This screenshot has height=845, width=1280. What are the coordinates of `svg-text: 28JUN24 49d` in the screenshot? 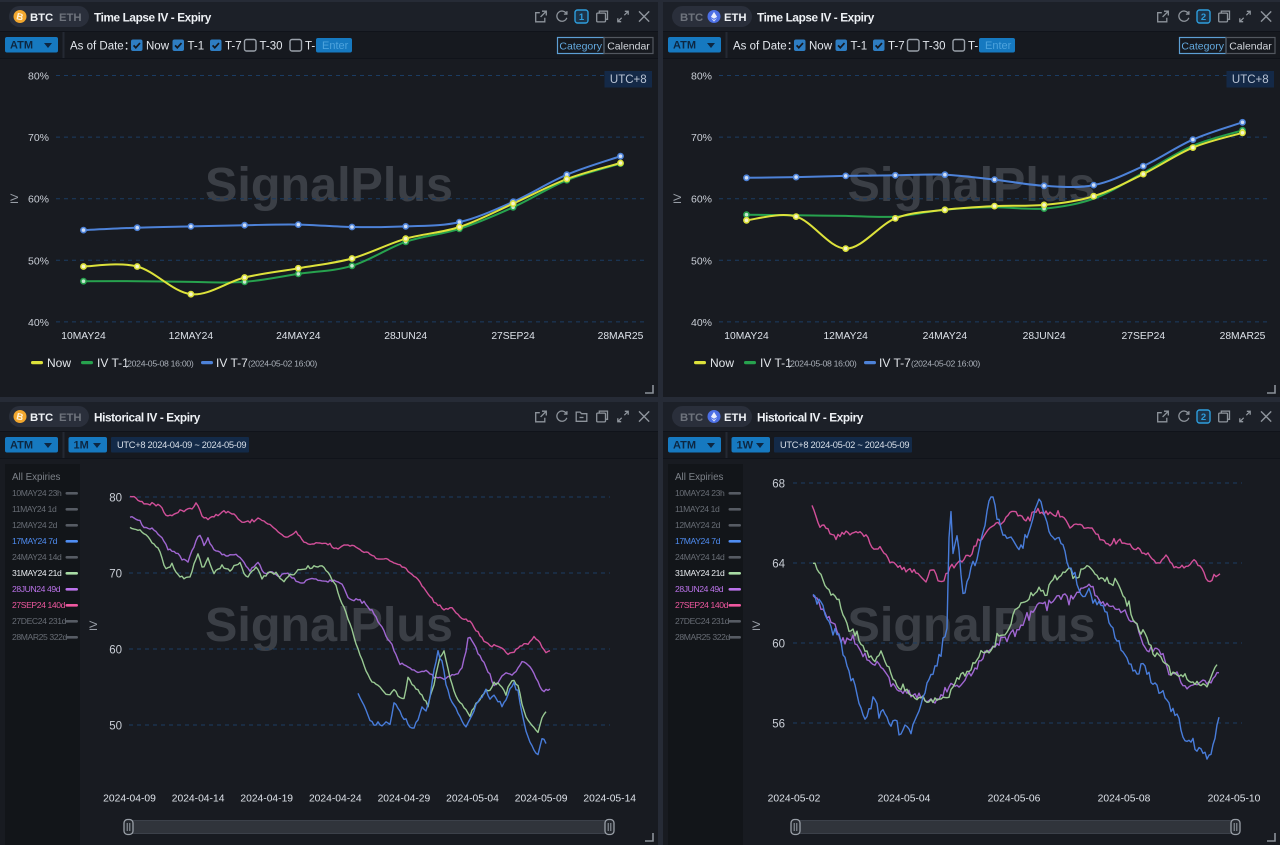 It's located at (699, 589).